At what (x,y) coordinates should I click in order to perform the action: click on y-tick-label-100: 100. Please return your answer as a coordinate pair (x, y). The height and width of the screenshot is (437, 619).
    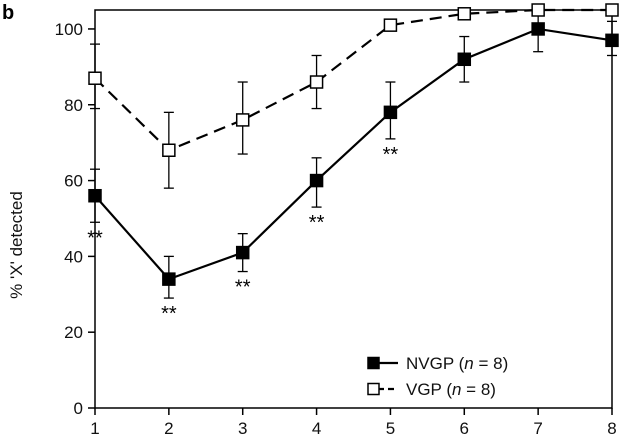
    Looking at the image, I should click on (69, 29).